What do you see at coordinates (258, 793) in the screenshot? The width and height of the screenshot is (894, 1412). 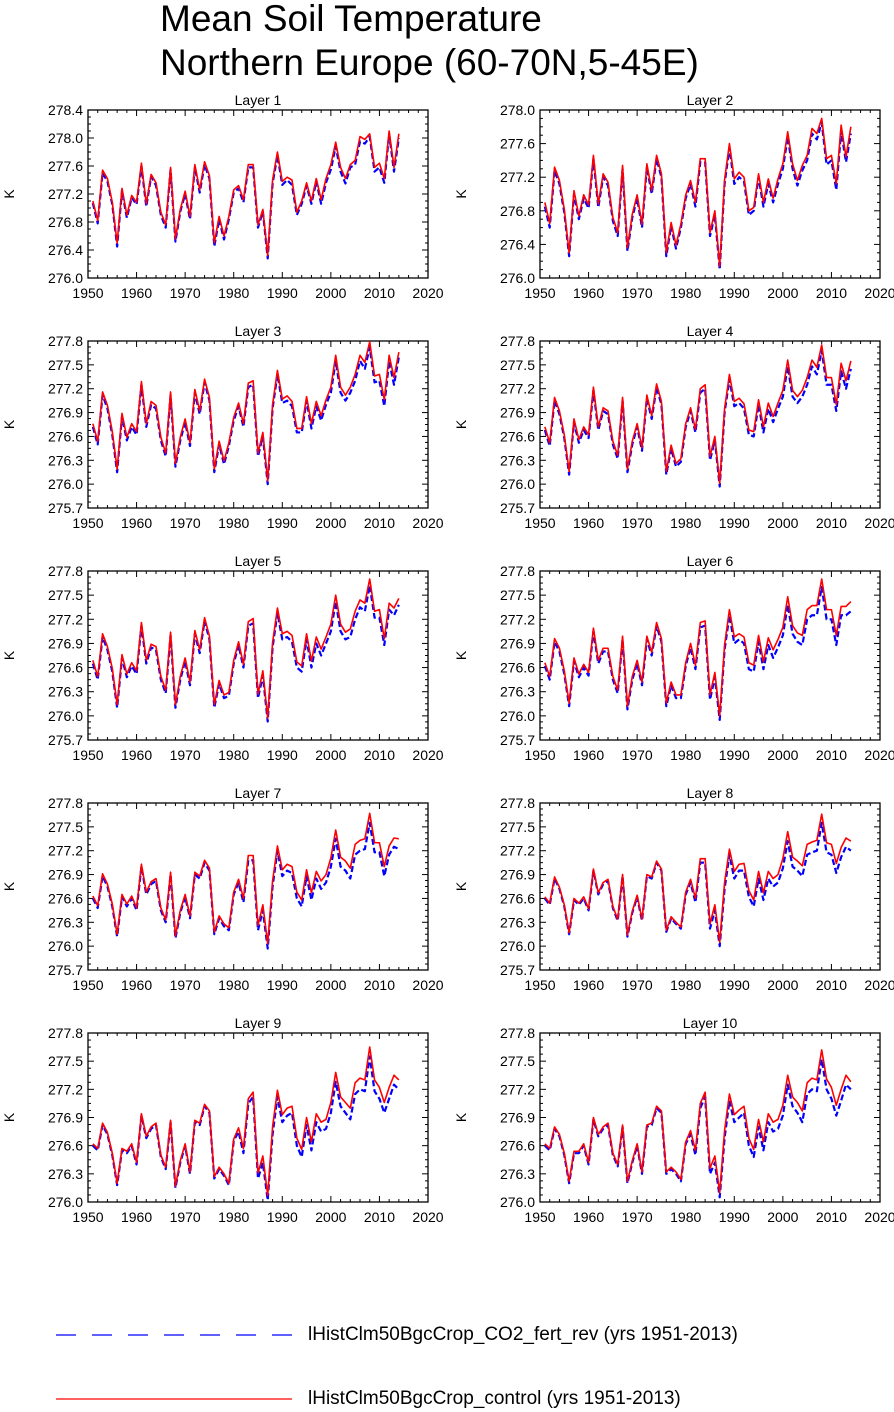 I see `panel-title: Layer 7` at bounding box center [258, 793].